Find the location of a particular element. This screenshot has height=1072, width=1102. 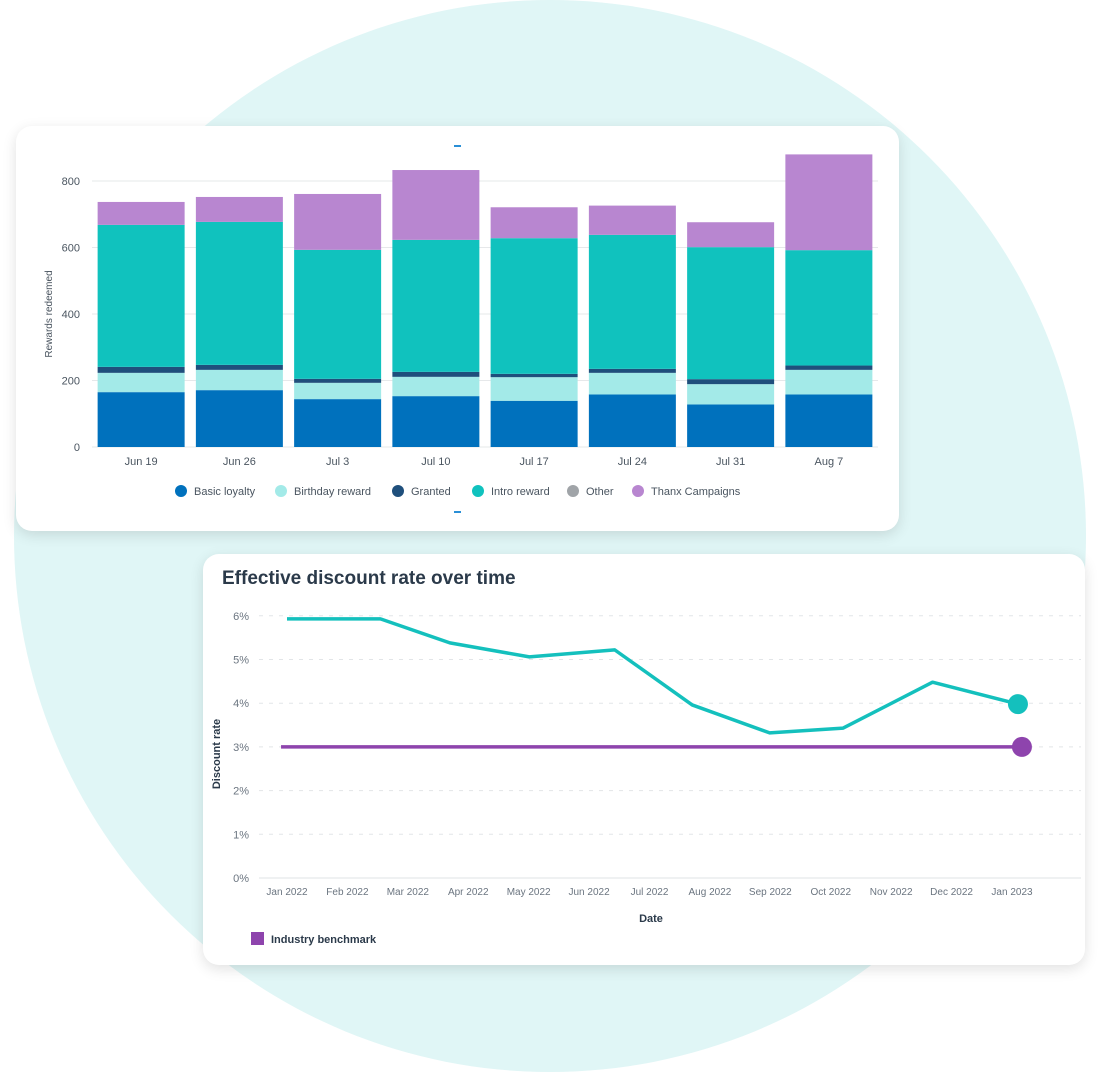

x-tick-label: Feb 2022 is located at coordinates (347, 892).